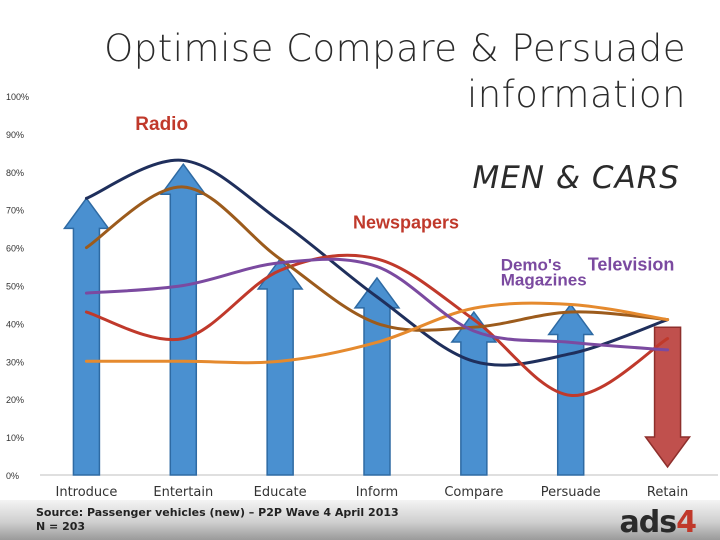 This screenshot has height=540, width=720. What do you see at coordinates (668, 397) in the screenshot?
I see `down-arrow` at bounding box center [668, 397].